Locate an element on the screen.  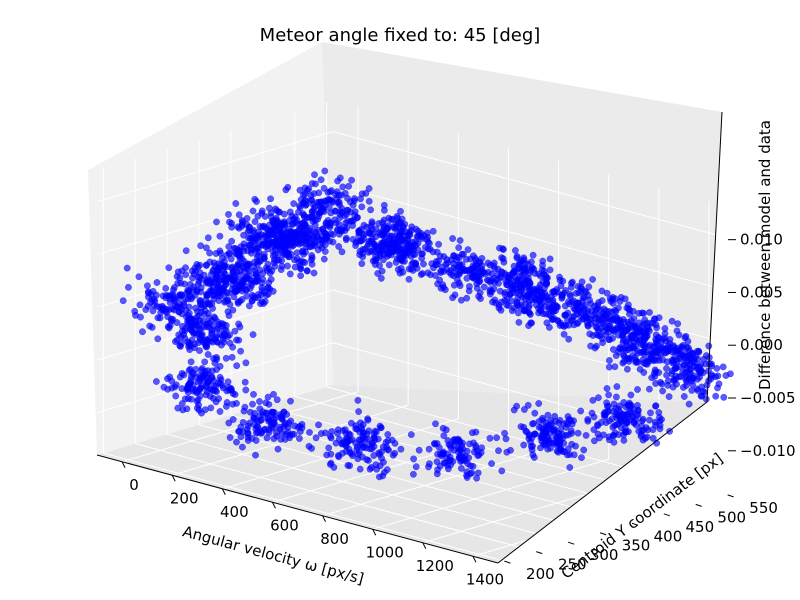
z-tick-label: 0.000 is located at coordinates (761, 345).